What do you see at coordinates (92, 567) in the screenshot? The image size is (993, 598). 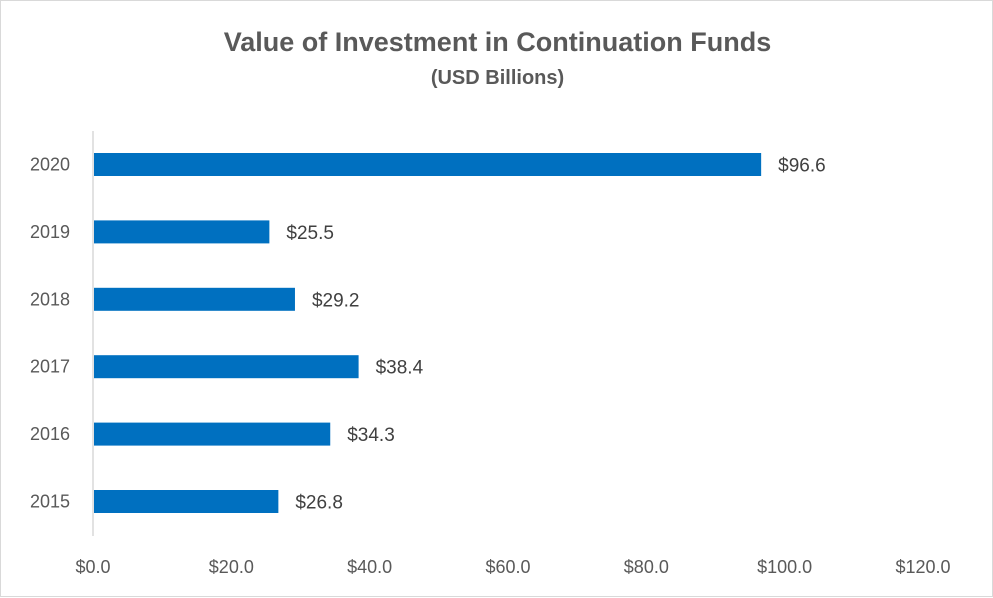 I see `x-tick-label-0: $0.0` at bounding box center [92, 567].